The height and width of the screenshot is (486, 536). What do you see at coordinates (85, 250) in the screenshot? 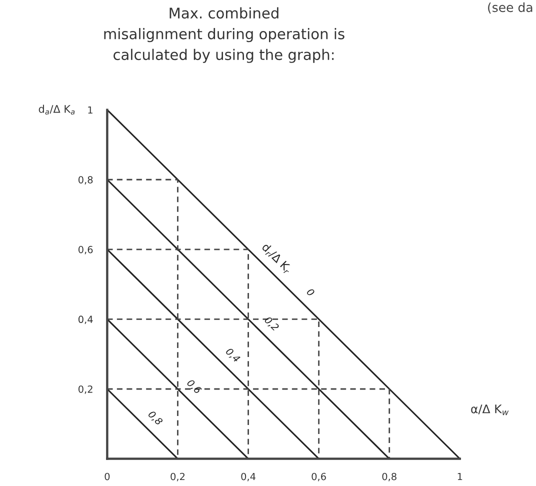
I see `y-tick-label: 0,6` at bounding box center [85, 250].